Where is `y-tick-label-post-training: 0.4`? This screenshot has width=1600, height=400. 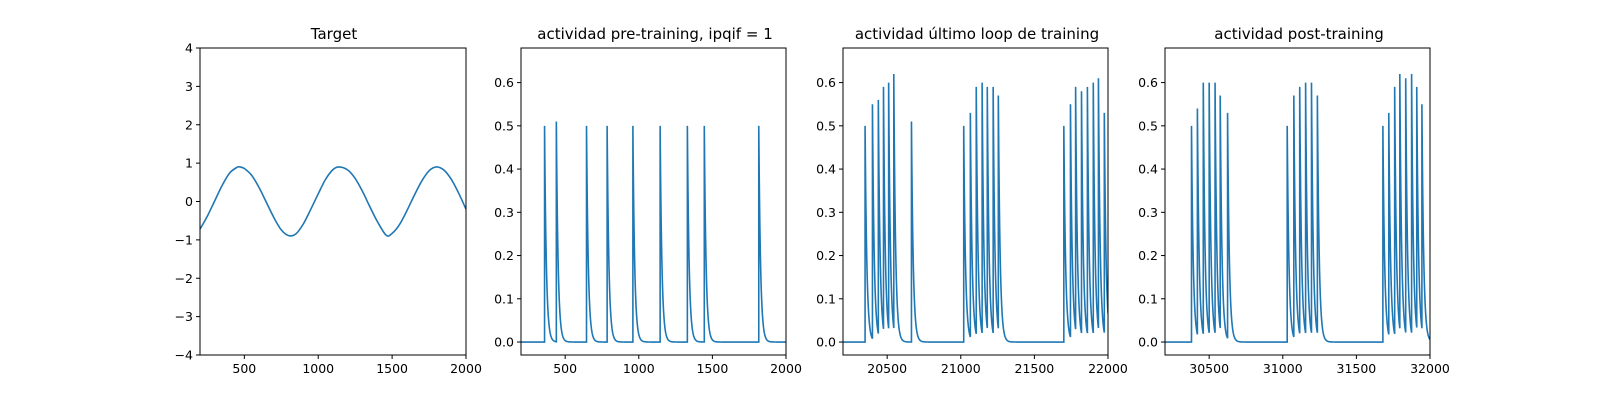
y-tick-label-post-training: 0.4 is located at coordinates (1148, 169).